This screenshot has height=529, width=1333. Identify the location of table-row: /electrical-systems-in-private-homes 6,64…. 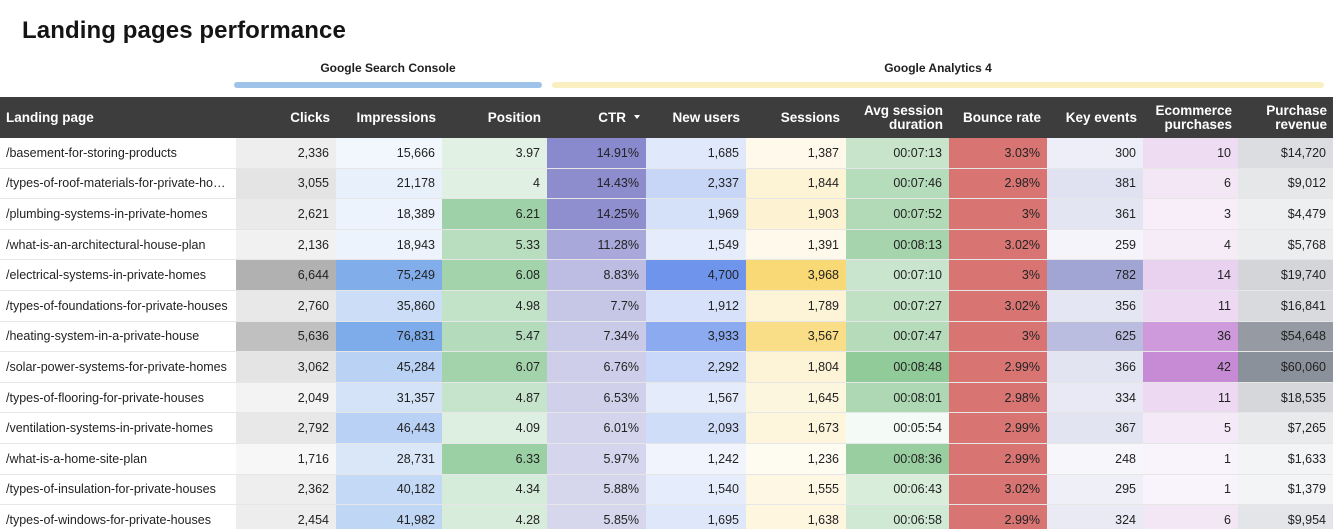
(666, 275).